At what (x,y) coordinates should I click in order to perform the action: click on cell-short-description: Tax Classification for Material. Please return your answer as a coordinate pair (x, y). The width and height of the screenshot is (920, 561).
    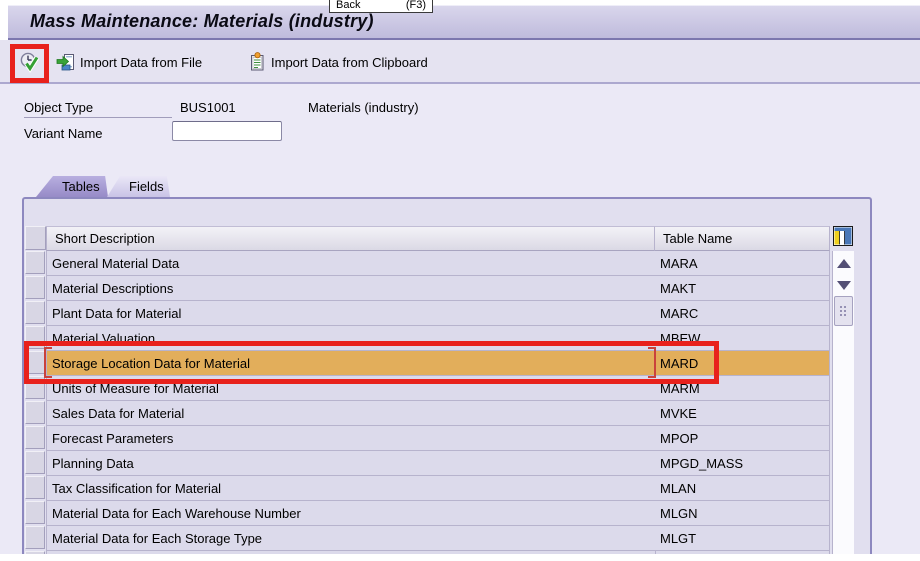
    Looking at the image, I should click on (350, 488).